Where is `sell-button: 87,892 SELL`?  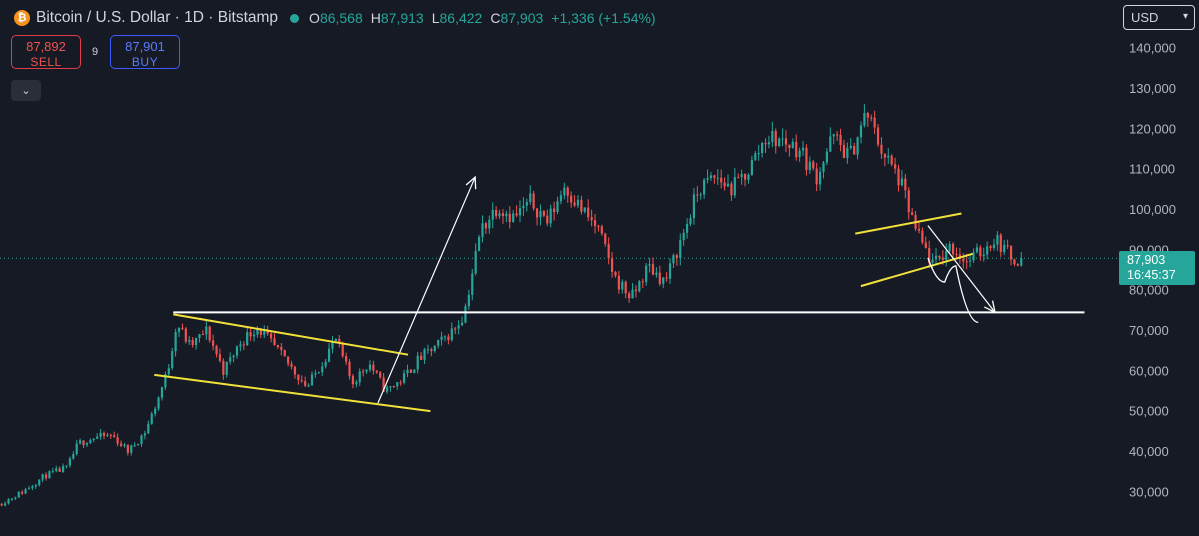 sell-button: 87,892 SELL is located at coordinates (46, 52).